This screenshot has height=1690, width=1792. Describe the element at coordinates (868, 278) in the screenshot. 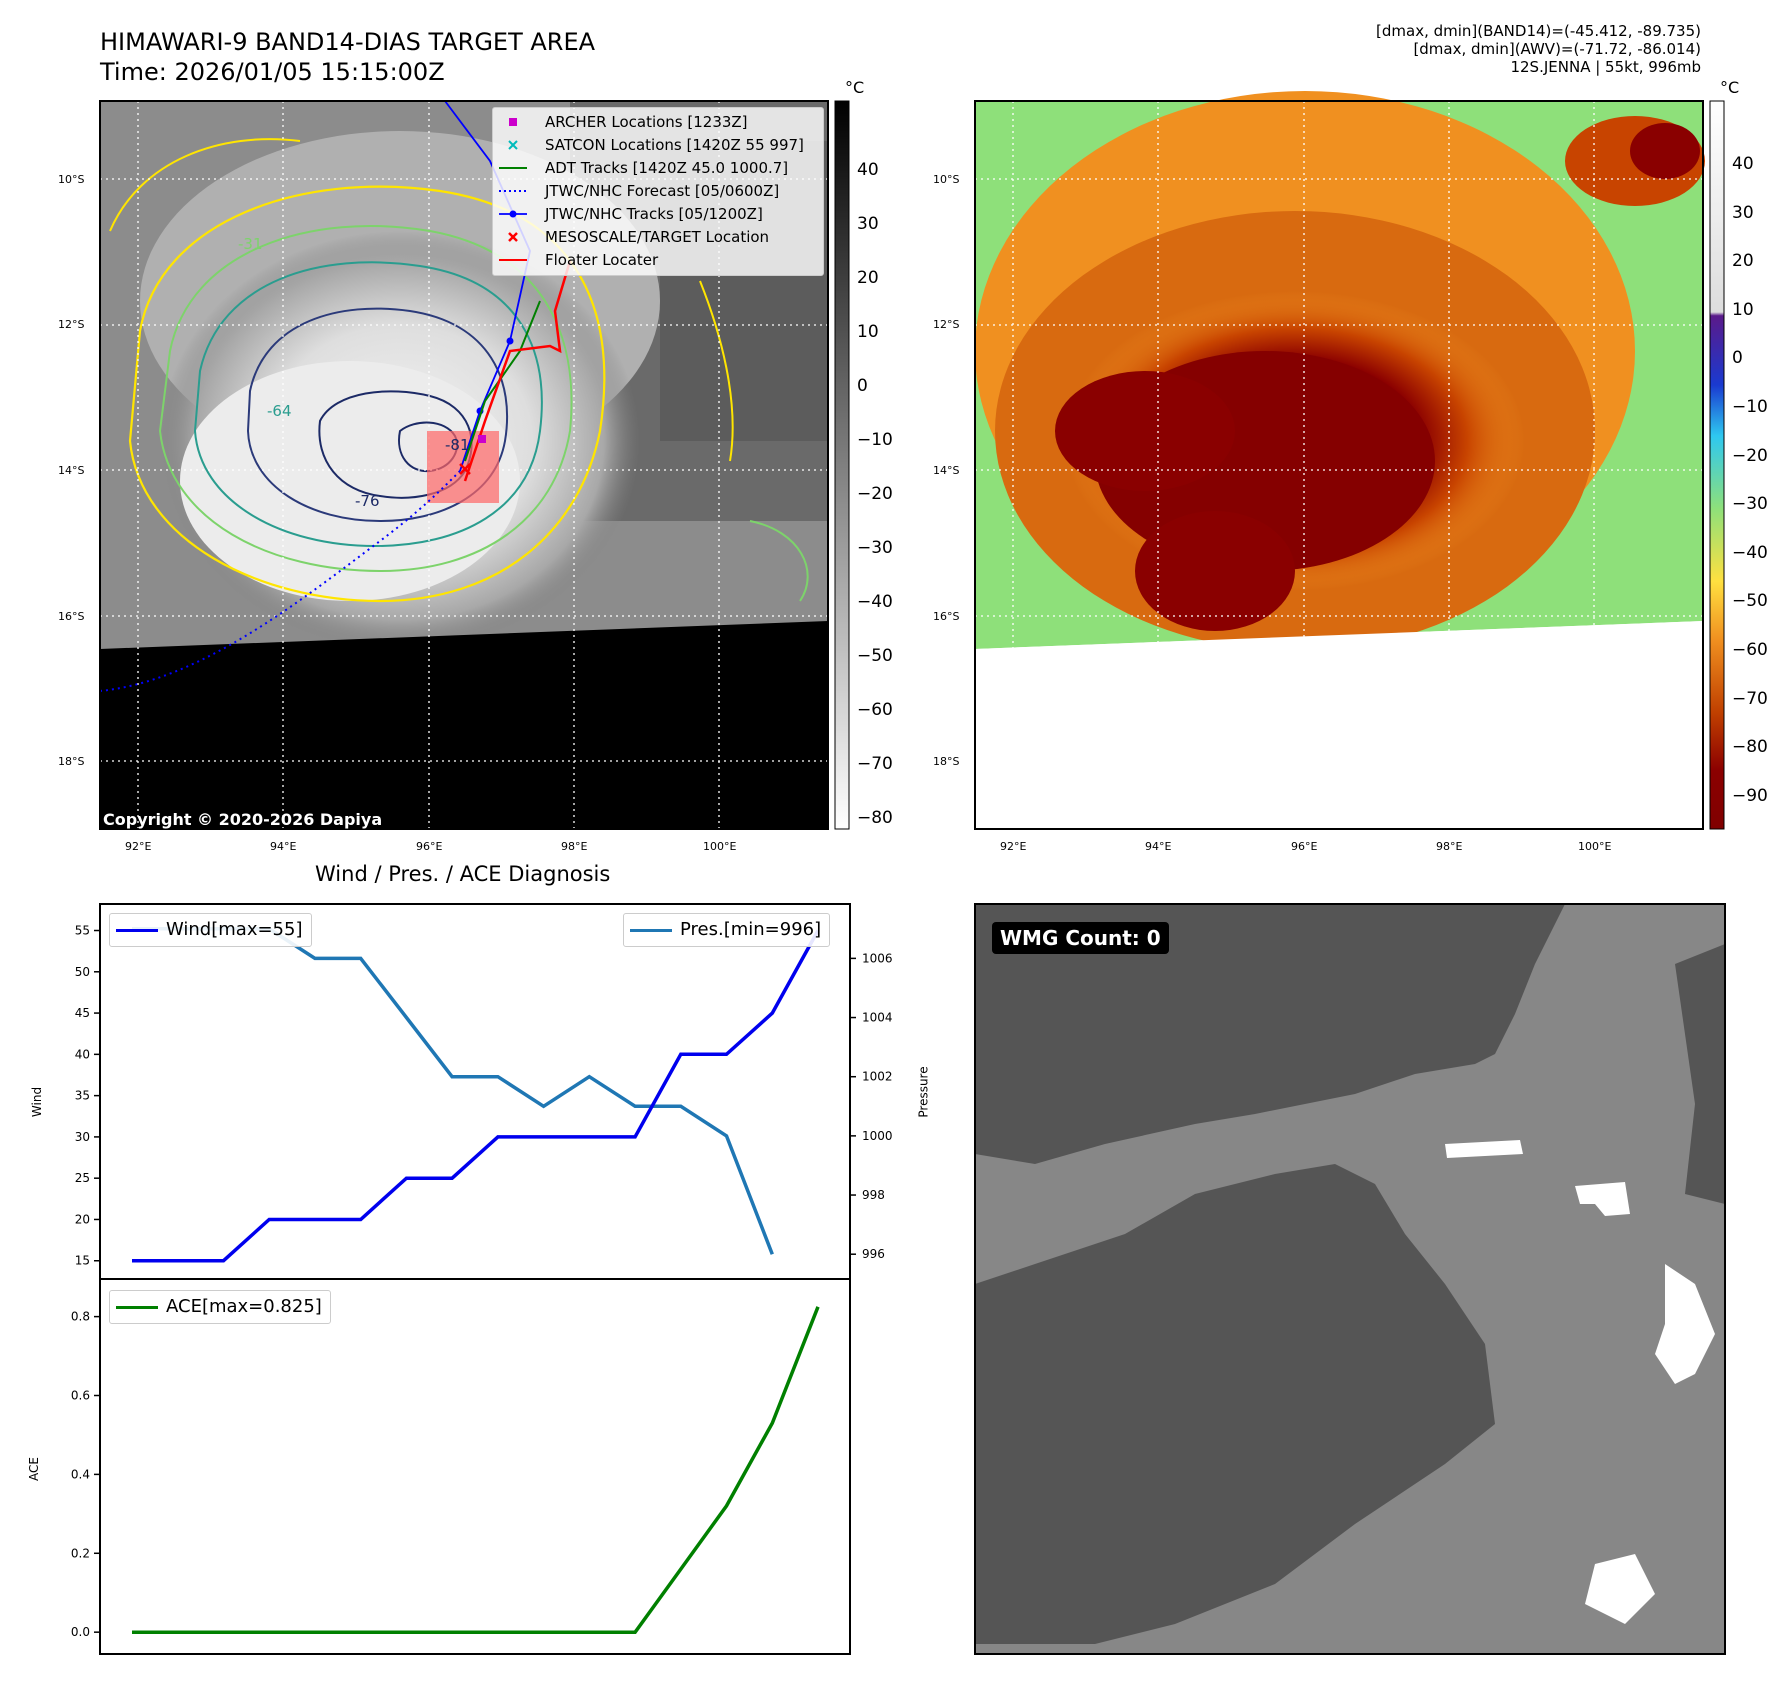

I see `cbl-tick: 20` at that location.